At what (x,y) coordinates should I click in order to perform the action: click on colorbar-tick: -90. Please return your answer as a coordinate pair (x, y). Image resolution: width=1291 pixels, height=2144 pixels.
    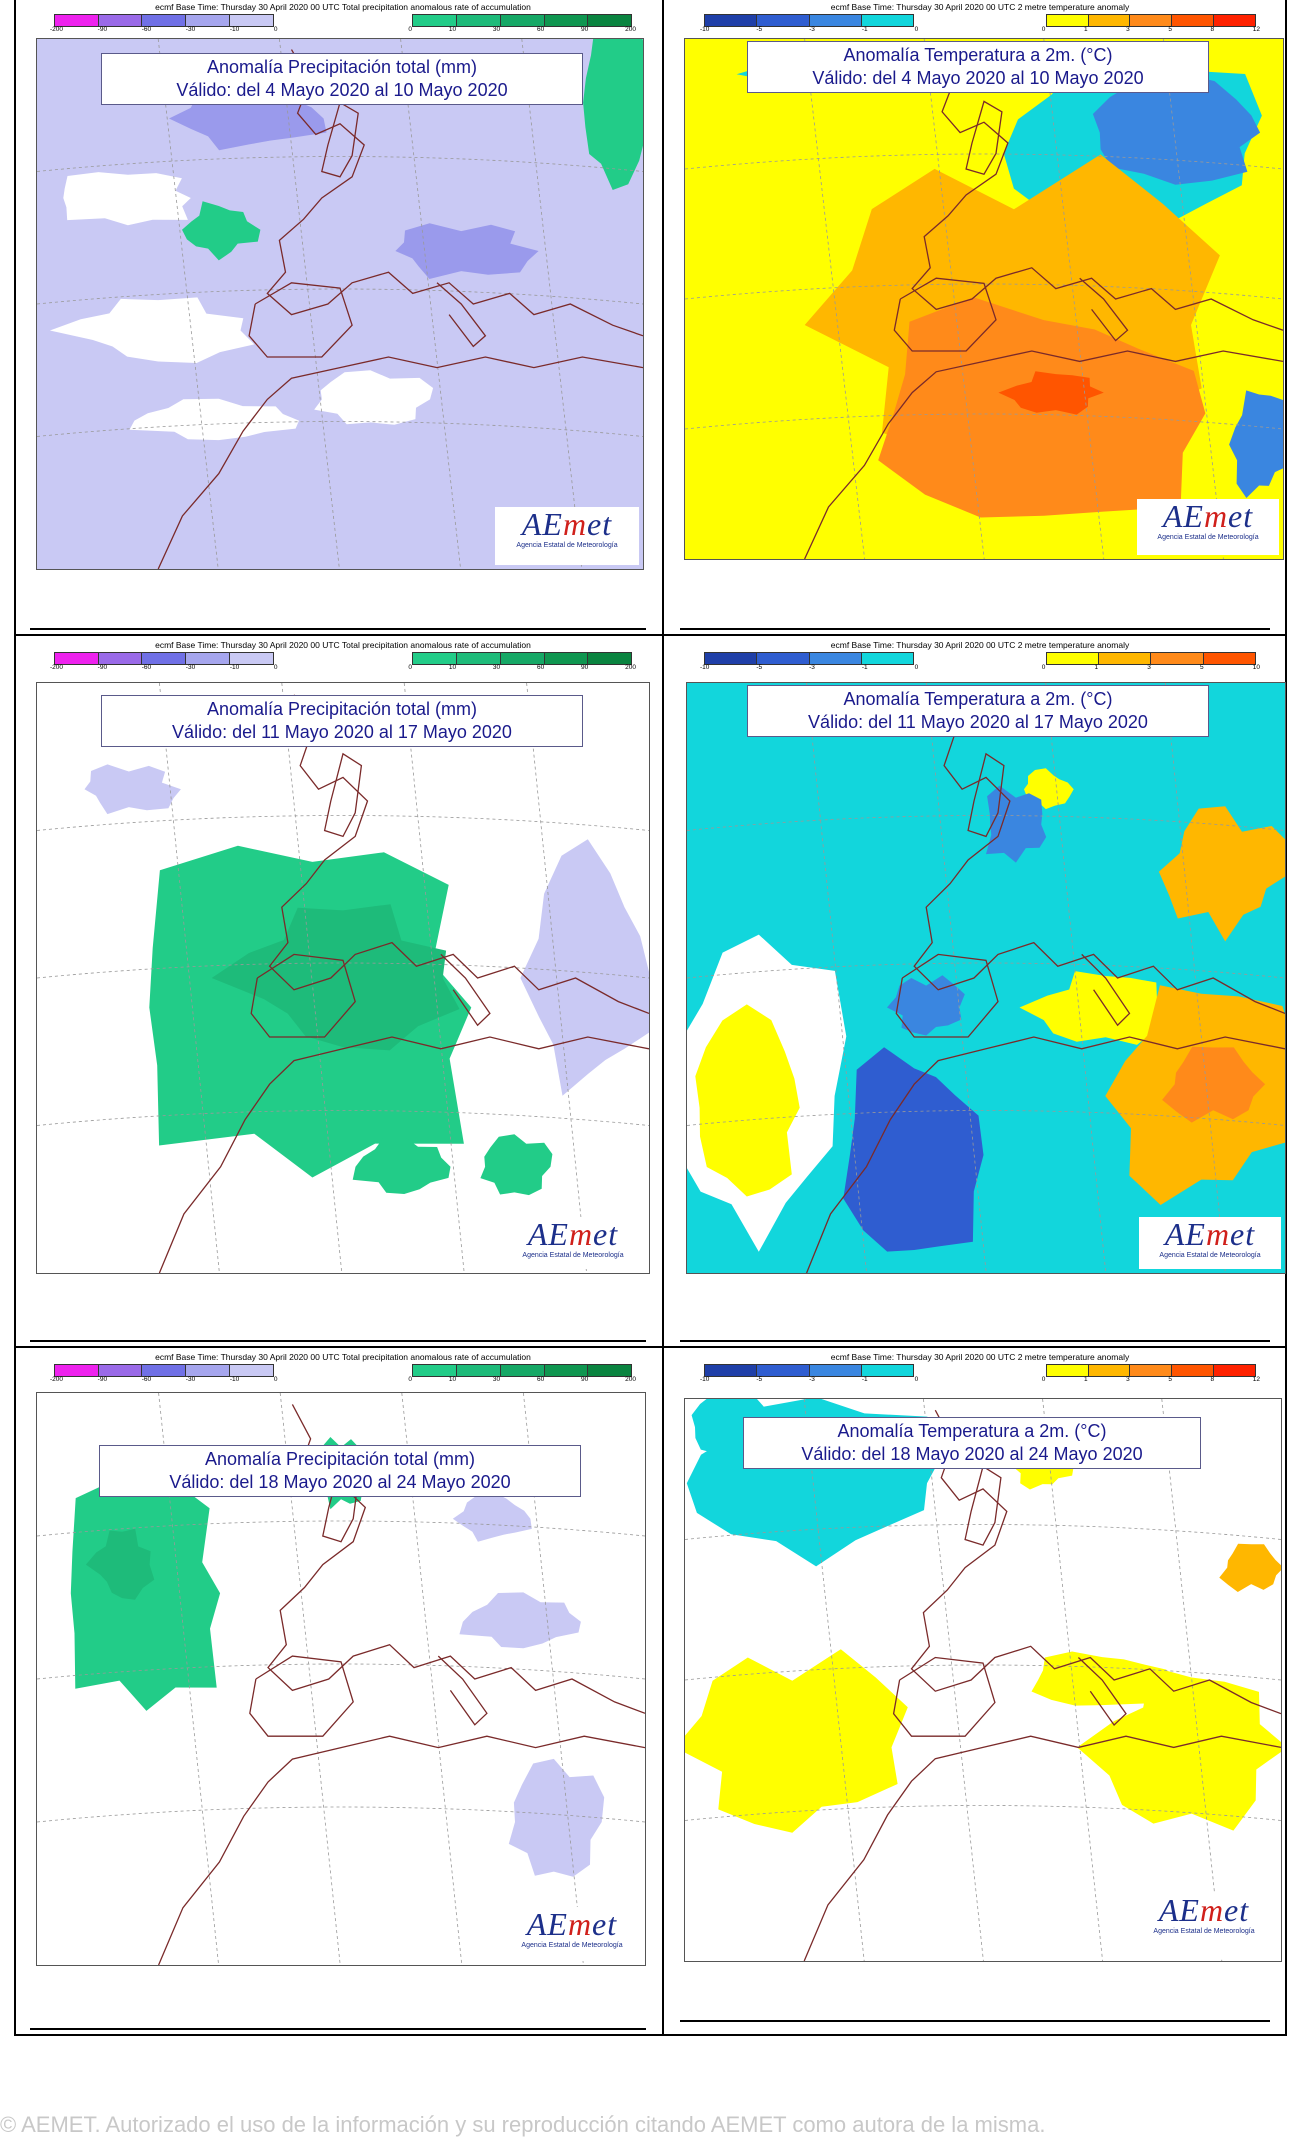
    Looking at the image, I should click on (102, 29).